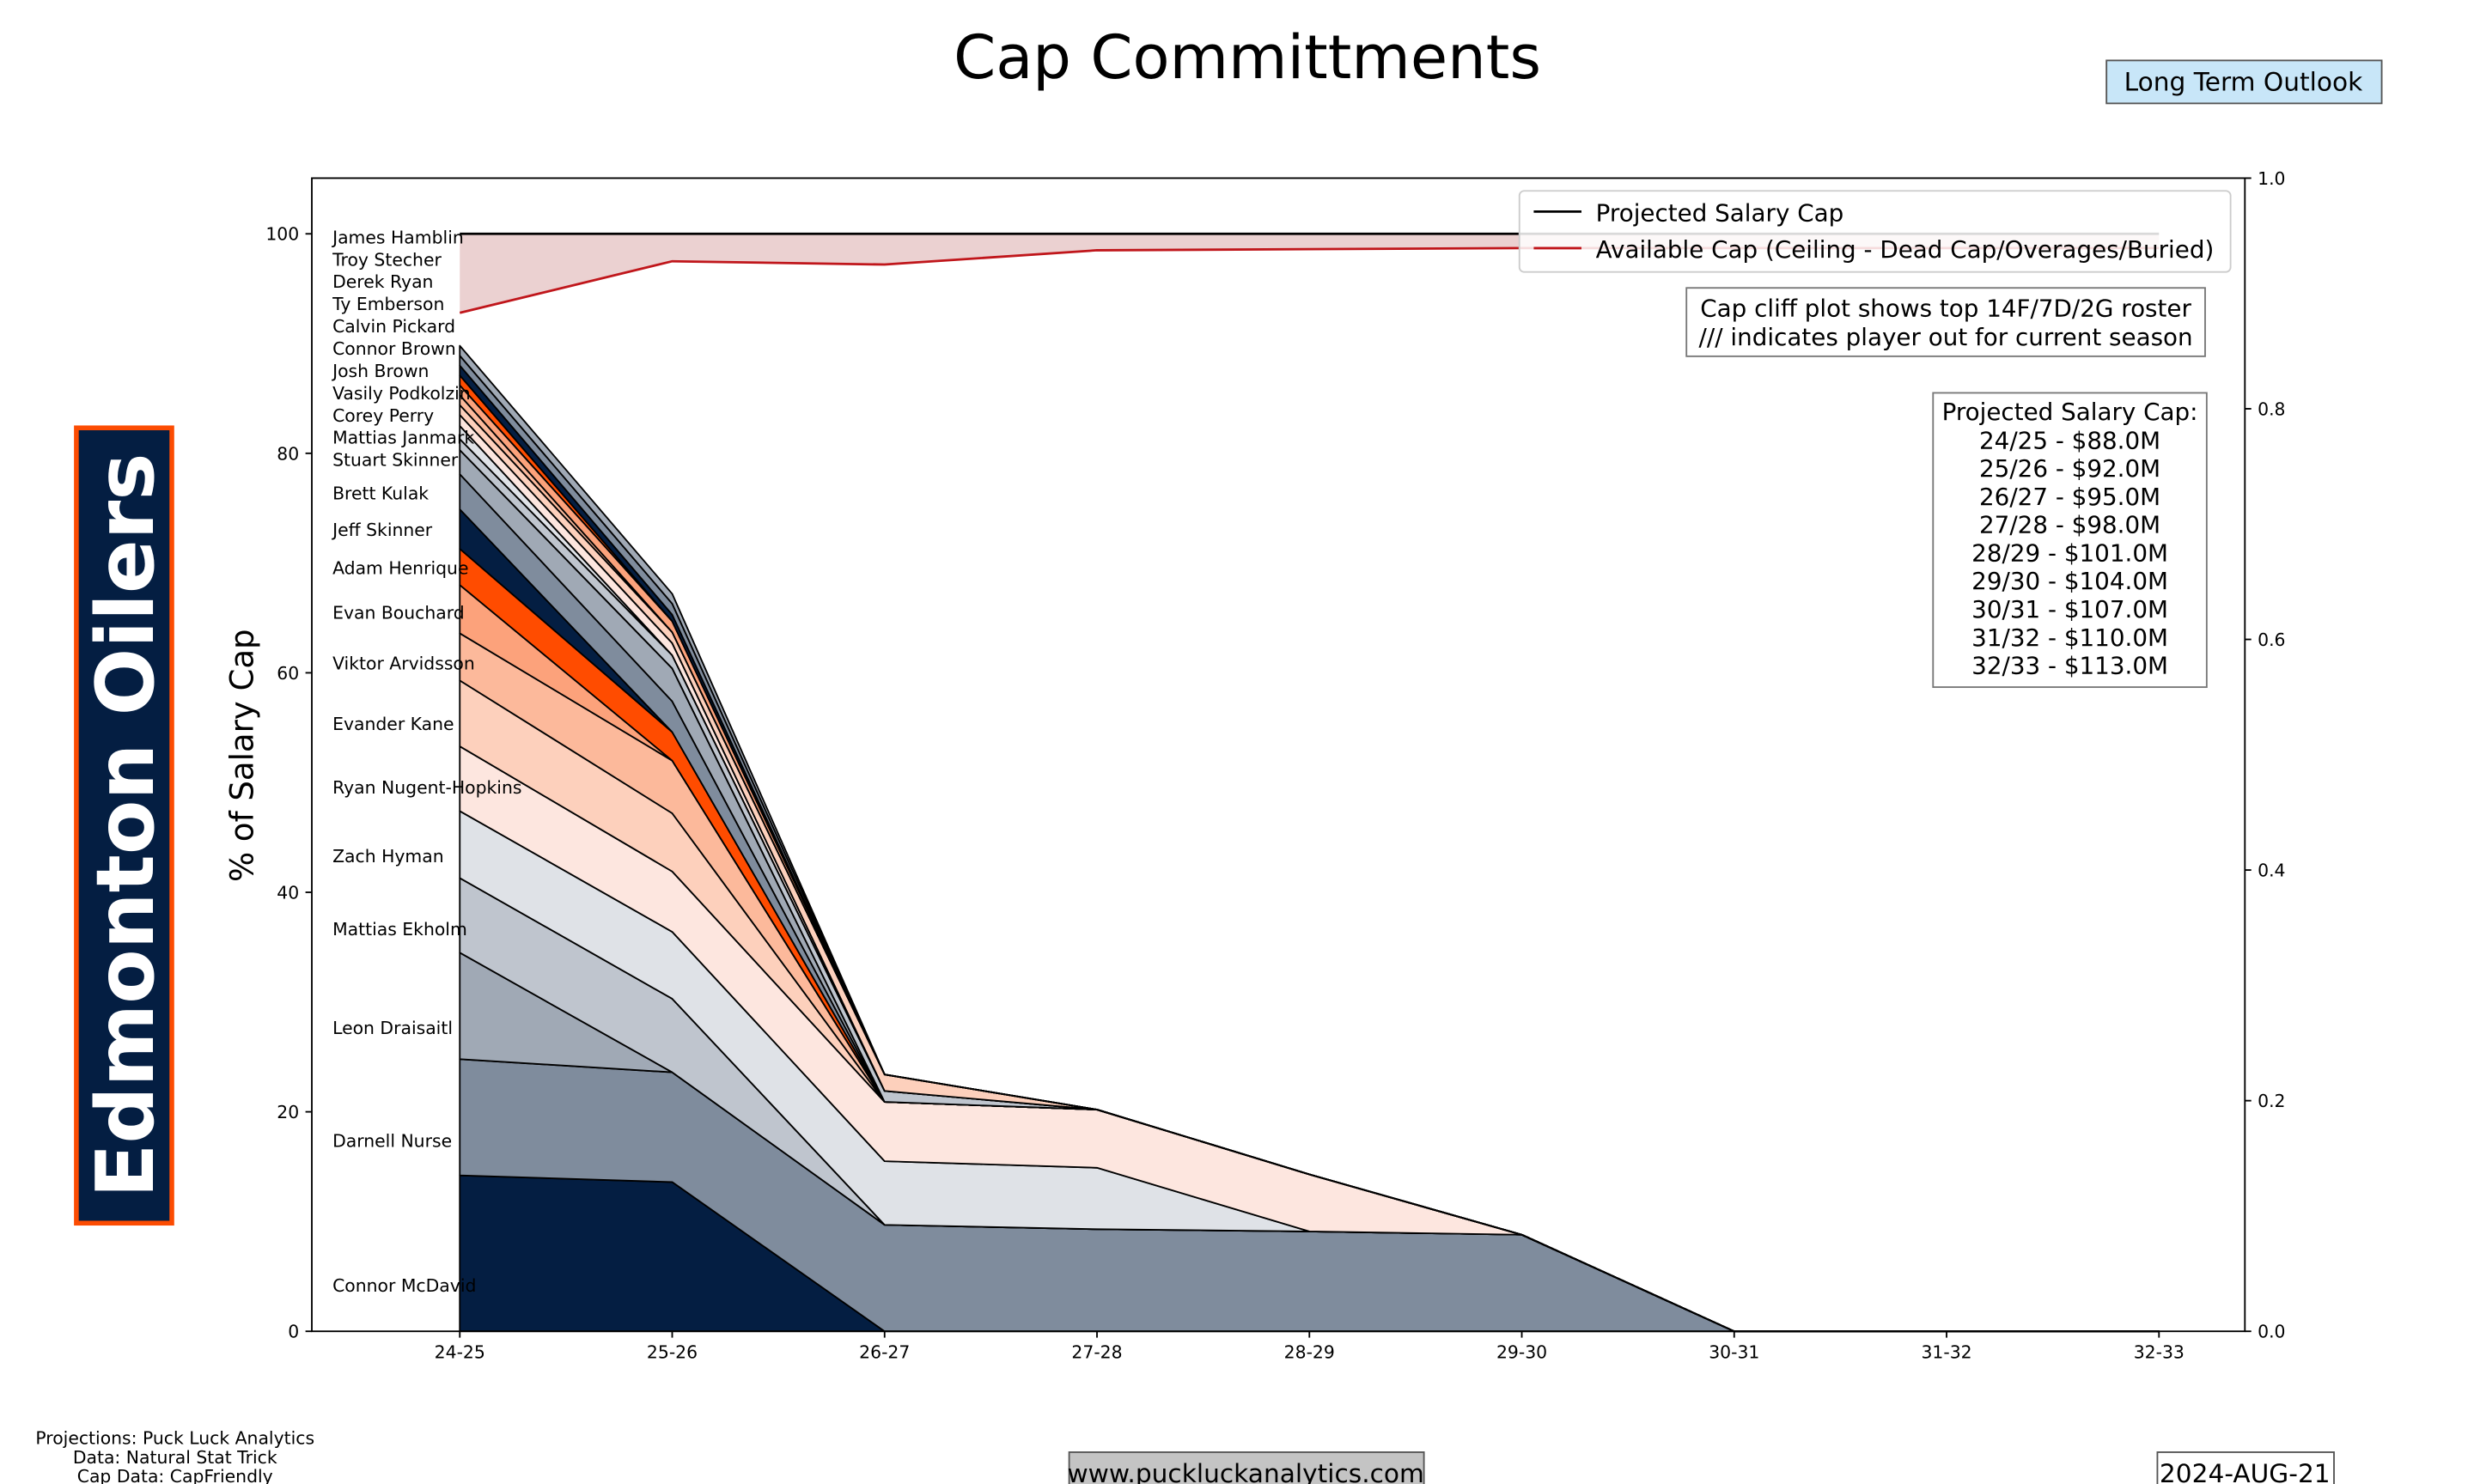 This screenshot has width=2474, height=1484. I want to click on player-label: Mattias Janmark, so click(403, 438).